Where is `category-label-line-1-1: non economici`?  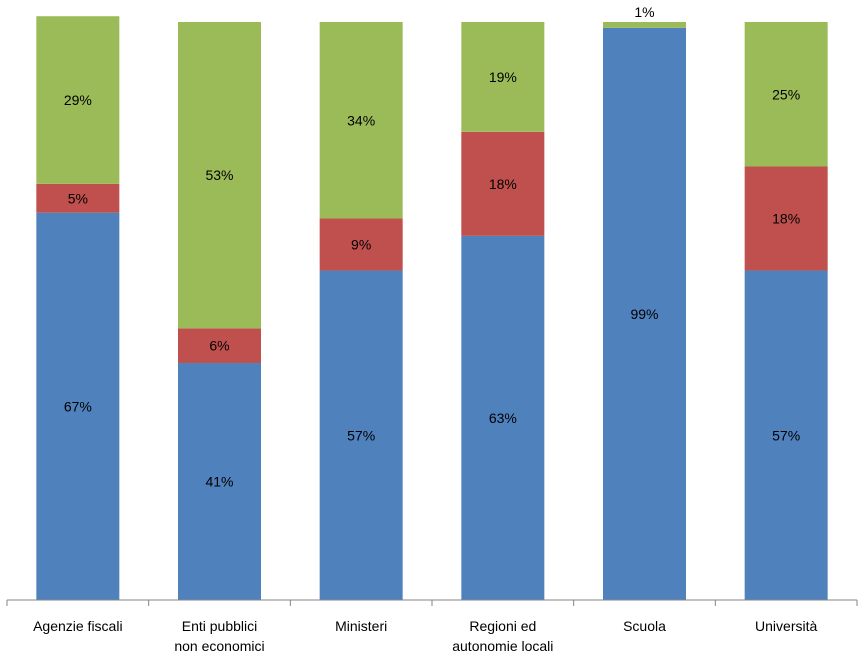
category-label-line-1-1: non economici is located at coordinates (219, 646).